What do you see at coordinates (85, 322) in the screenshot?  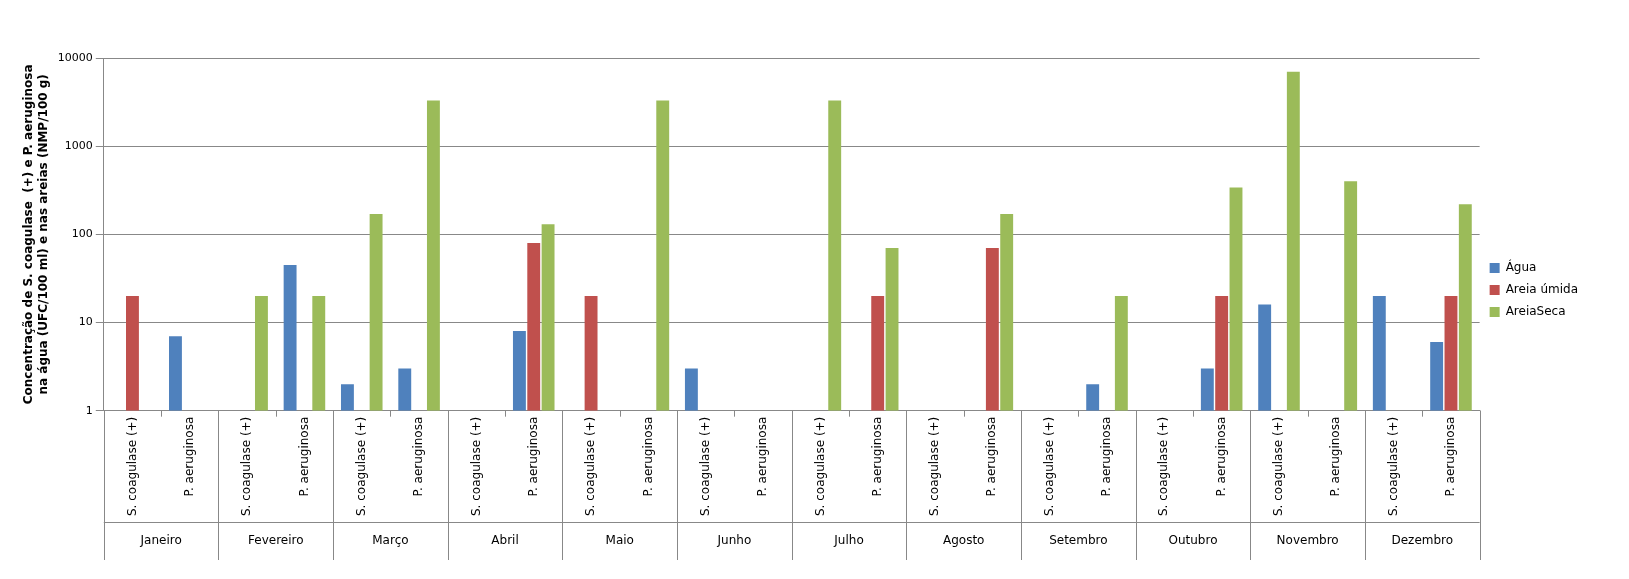 I see `y-tick-label: 10` at bounding box center [85, 322].